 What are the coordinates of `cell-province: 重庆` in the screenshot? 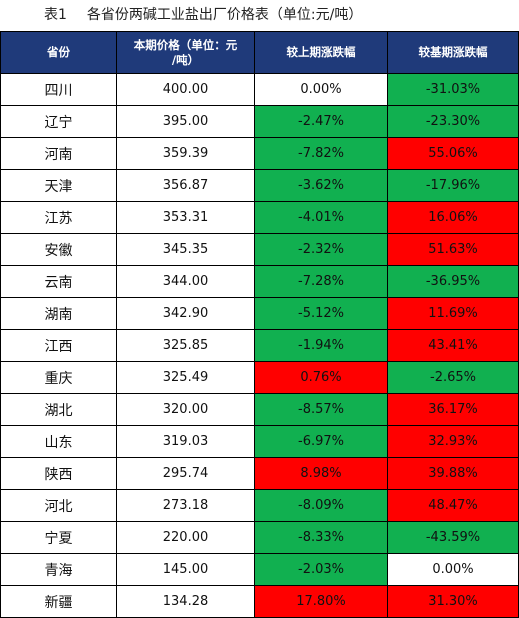 It's located at (58, 377).